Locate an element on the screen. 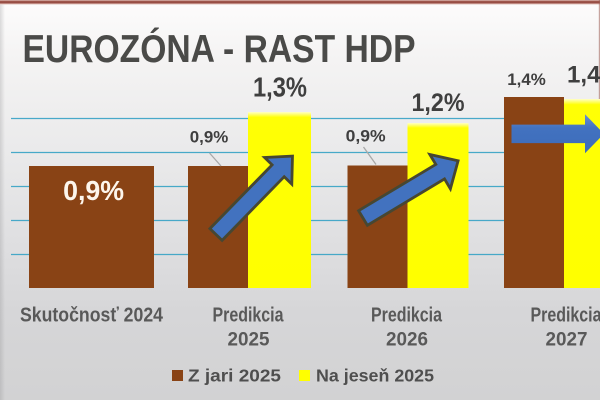  svg-text: Skutočnosť 2024 is located at coordinates (92, 316).